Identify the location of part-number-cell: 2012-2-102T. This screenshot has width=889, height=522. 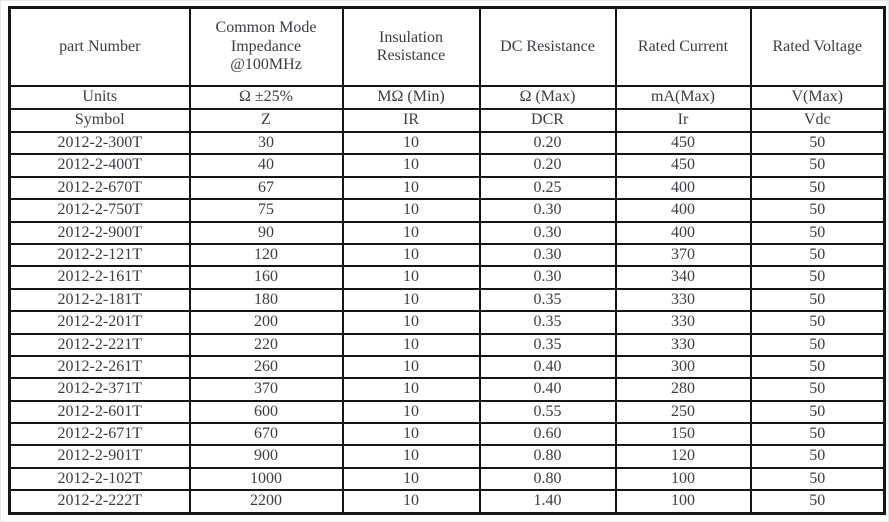
(99, 479).